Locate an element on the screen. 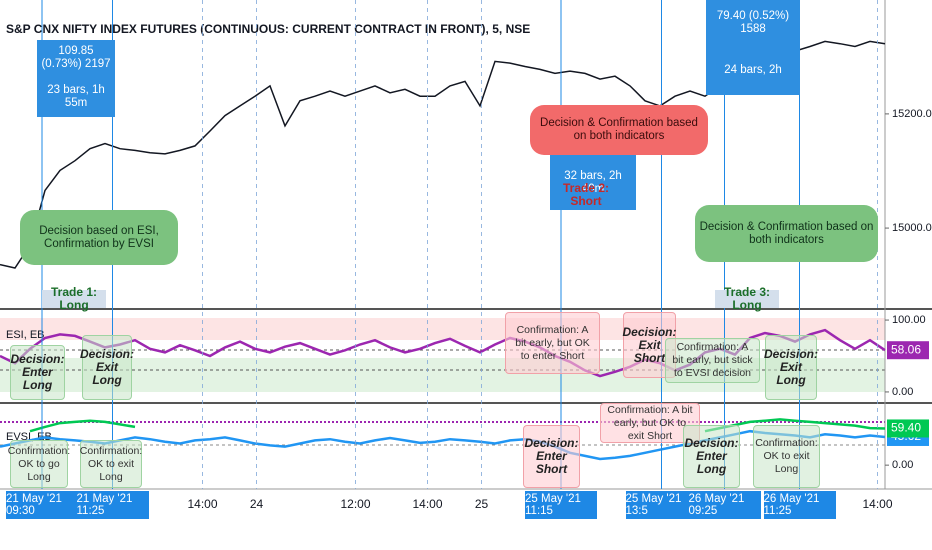 This screenshot has width=932, height=550. marker-label: 21 May '21 09:30 is located at coordinates (42, 505).